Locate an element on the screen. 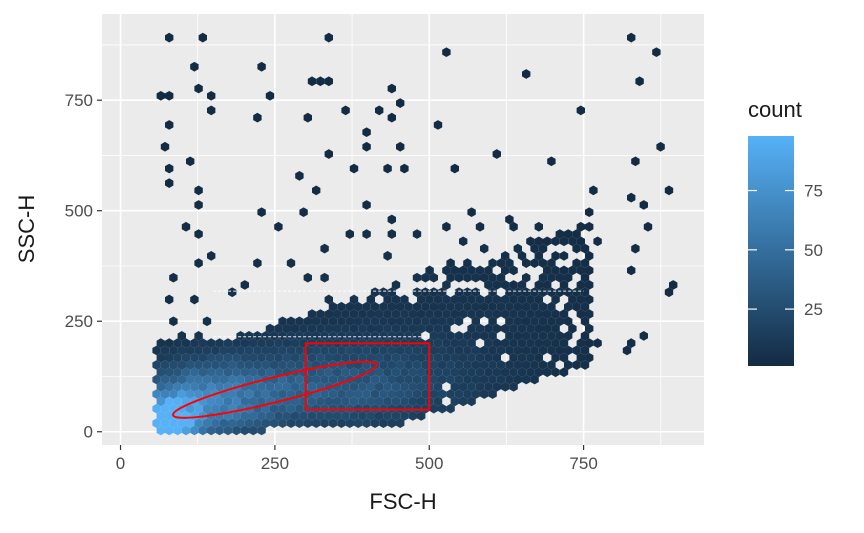 The height and width of the screenshot is (533, 864). y-tick-label: 500 is located at coordinates (79, 211).